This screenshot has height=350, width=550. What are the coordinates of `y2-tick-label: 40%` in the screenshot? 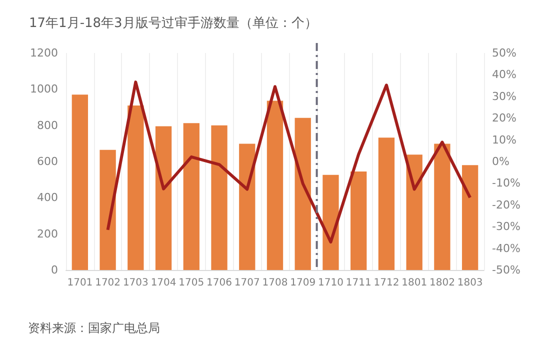 It's located at (504, 75).